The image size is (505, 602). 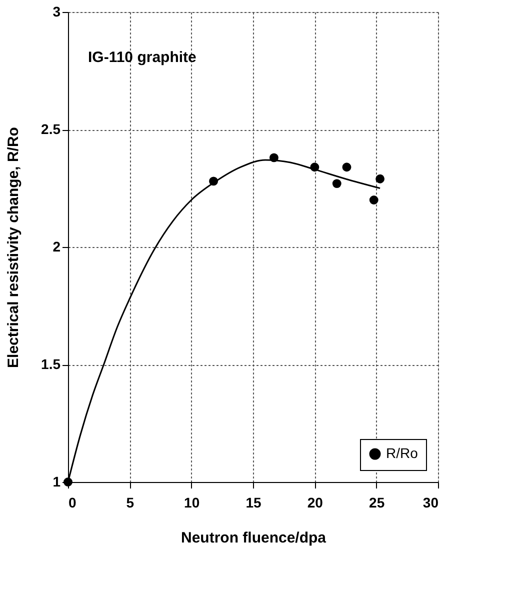 What do you see at coordinates (56, 12) in the screenshot?
I see `y-tick-label: 3` at bounding box center [56, 12].